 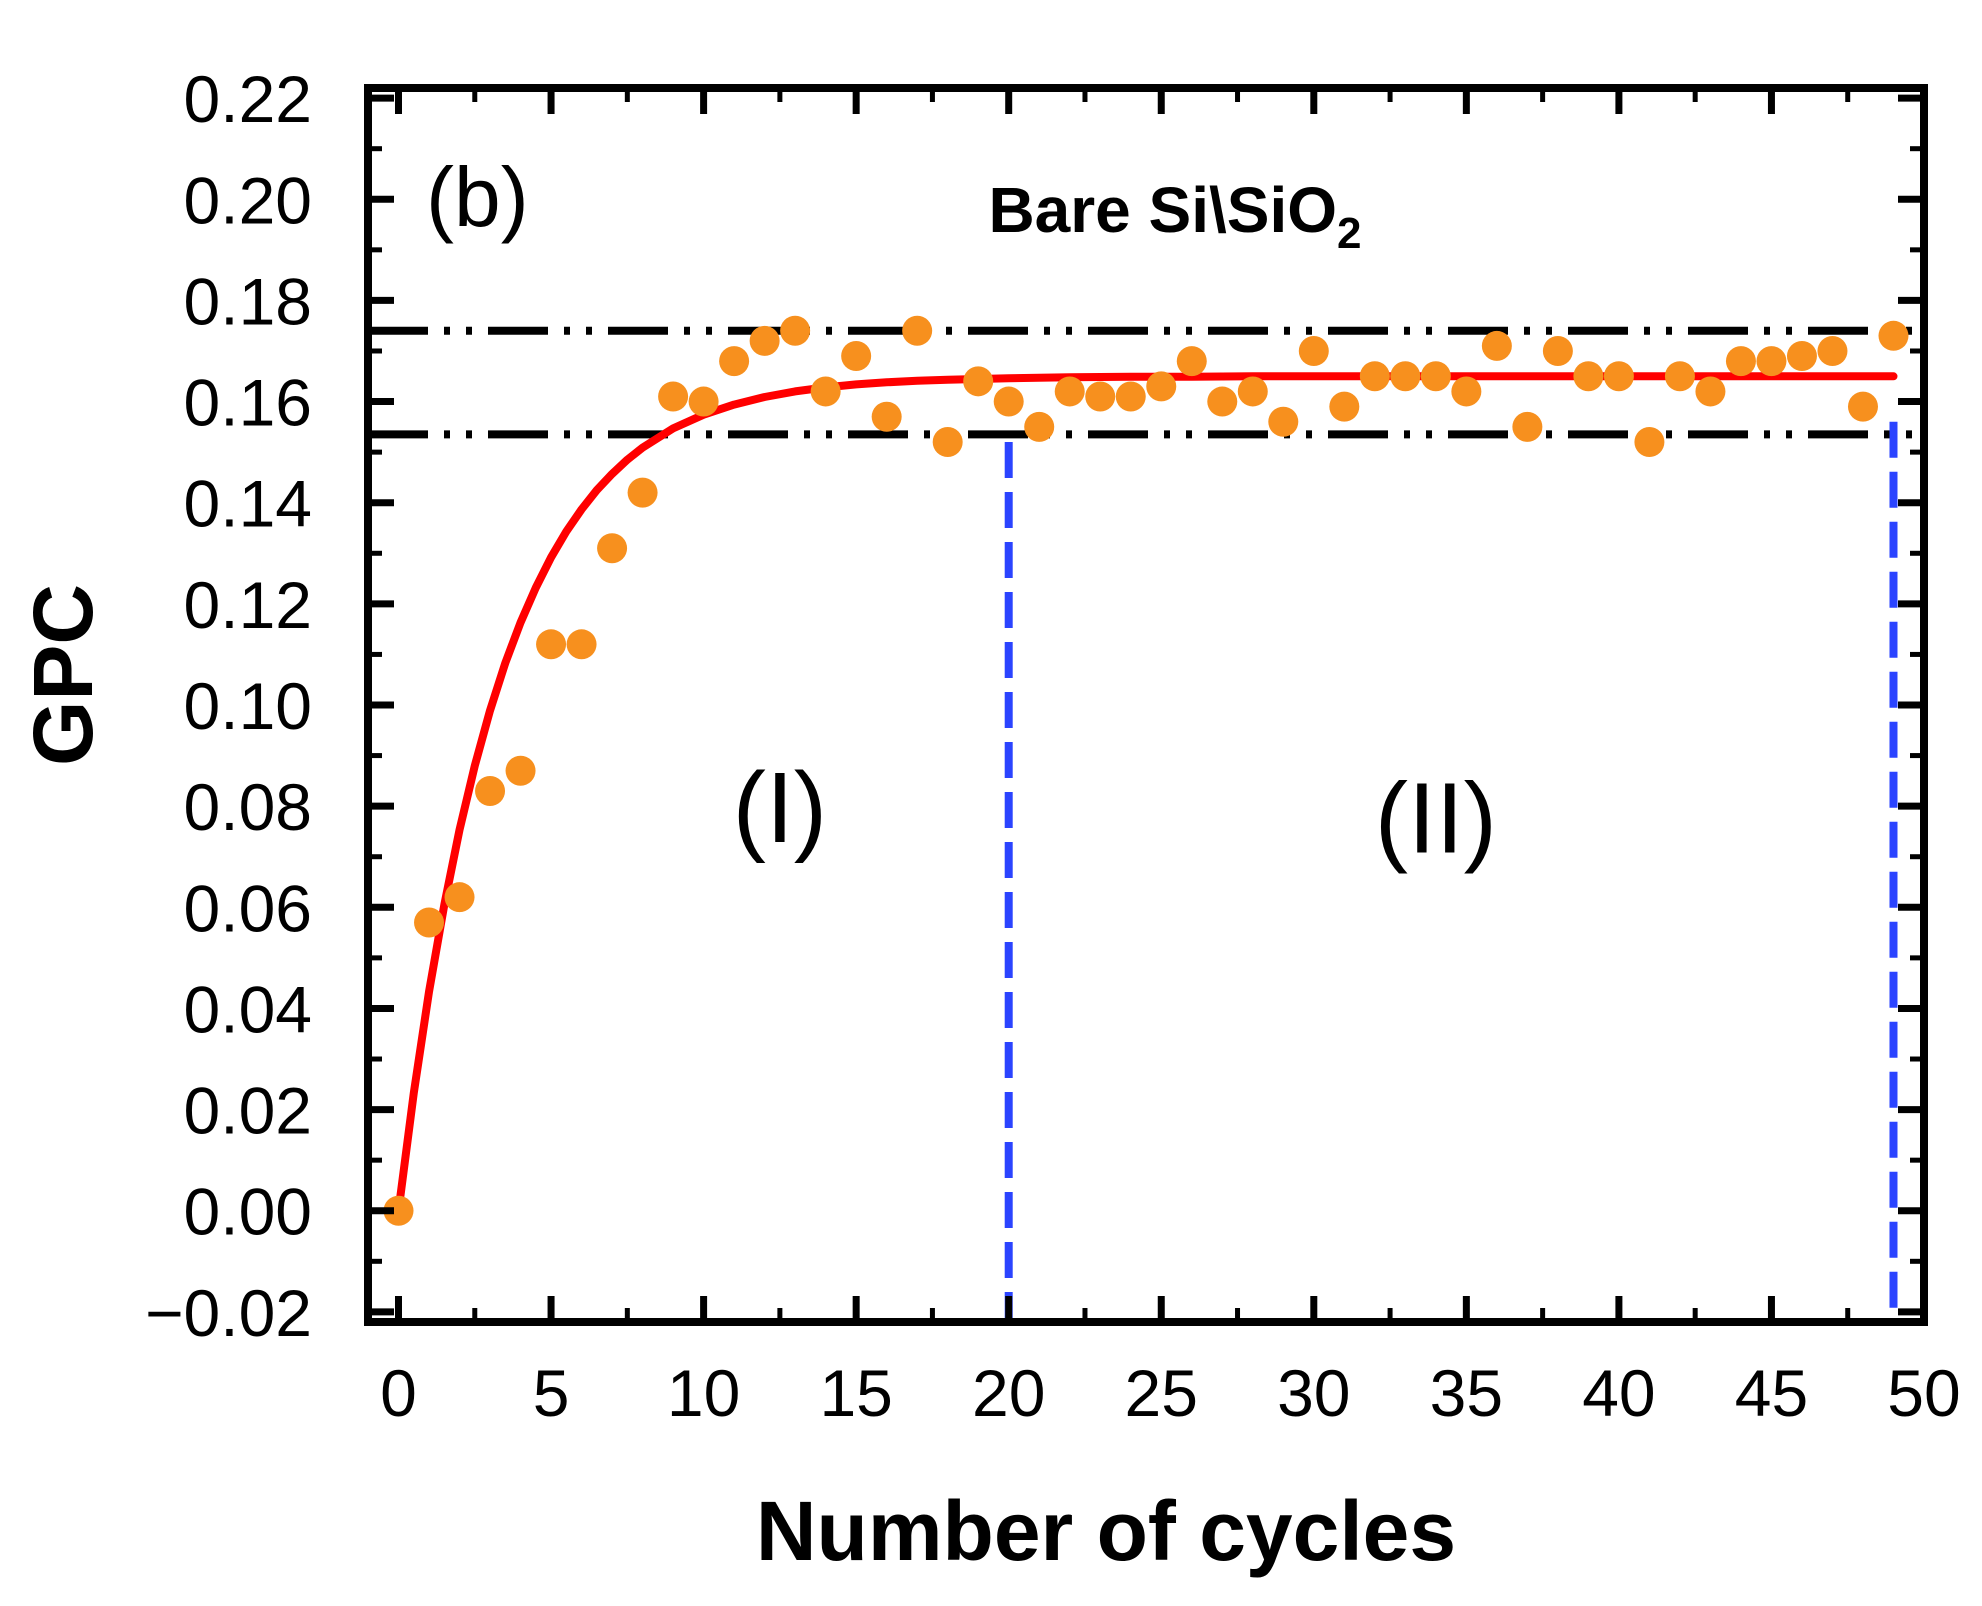 I want to click on y-tick-label: 0.14, so click(x=248, y=504).